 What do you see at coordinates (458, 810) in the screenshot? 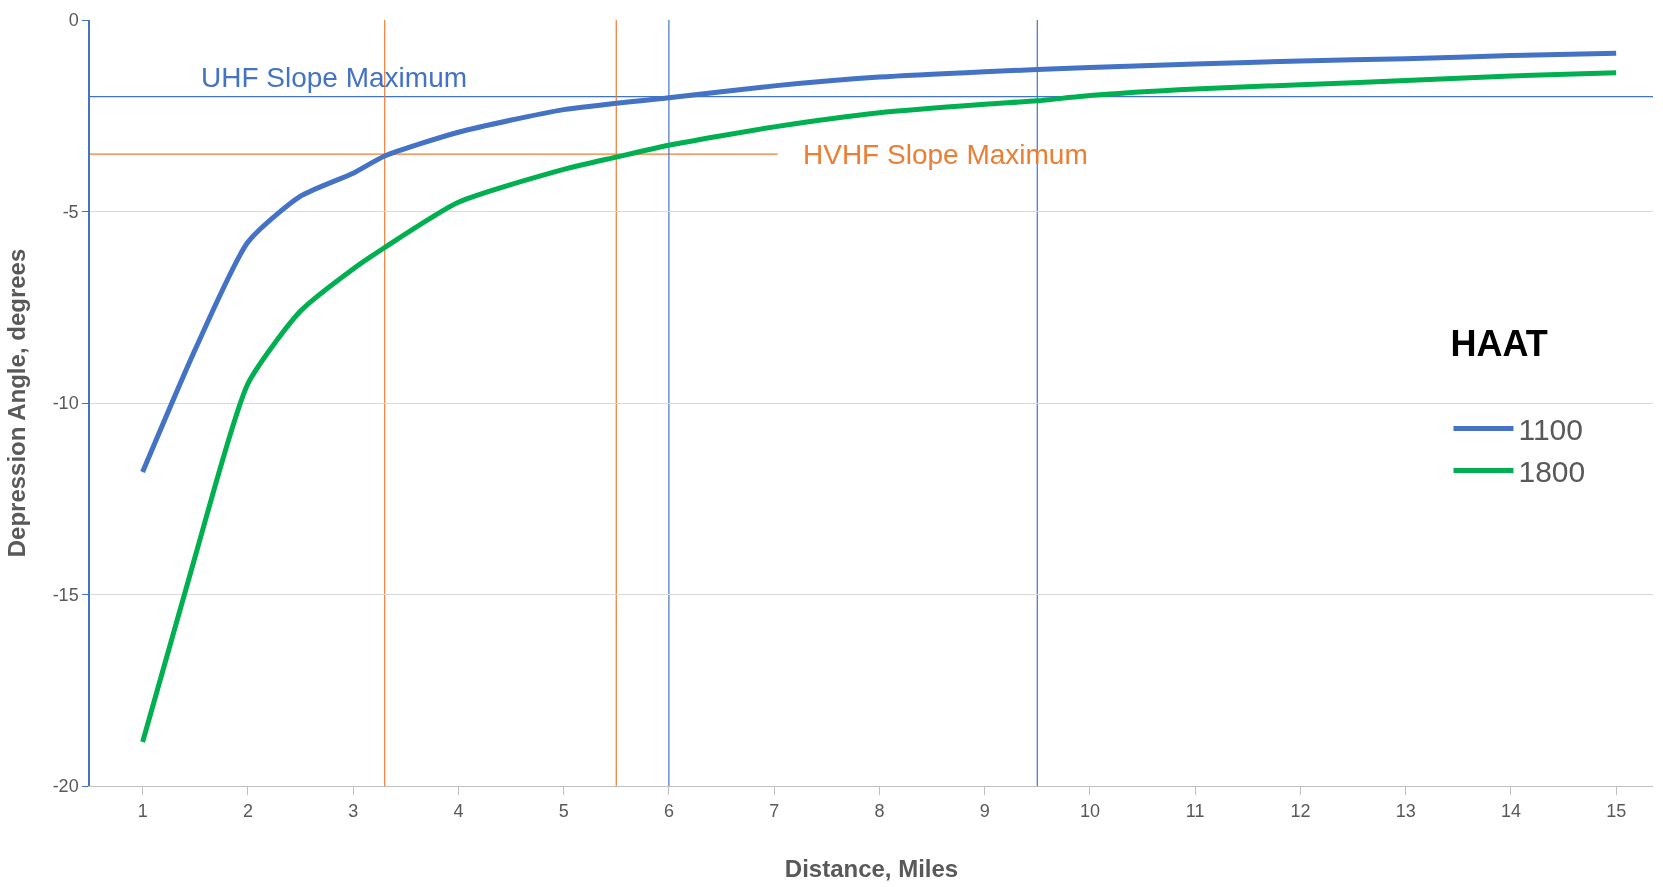
I see `x-tick-label: 4` at bounding box center [458, 810].